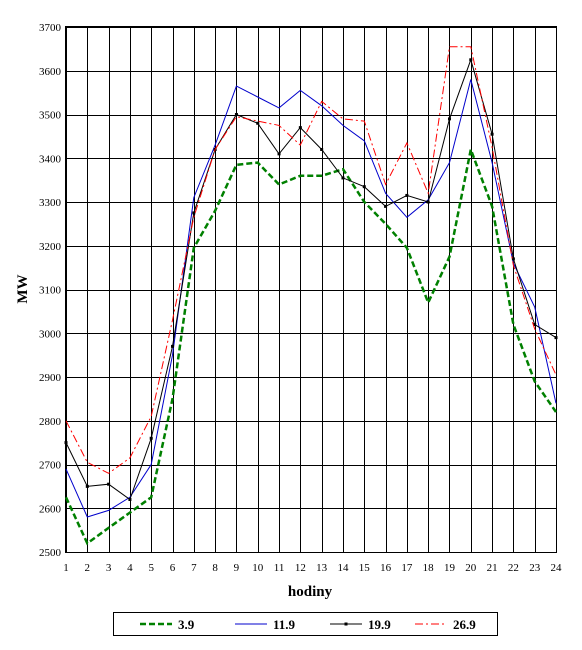 This screenshot has width=582, height=650. I want to click on y-tick-label: 2500, so click(50, 553).